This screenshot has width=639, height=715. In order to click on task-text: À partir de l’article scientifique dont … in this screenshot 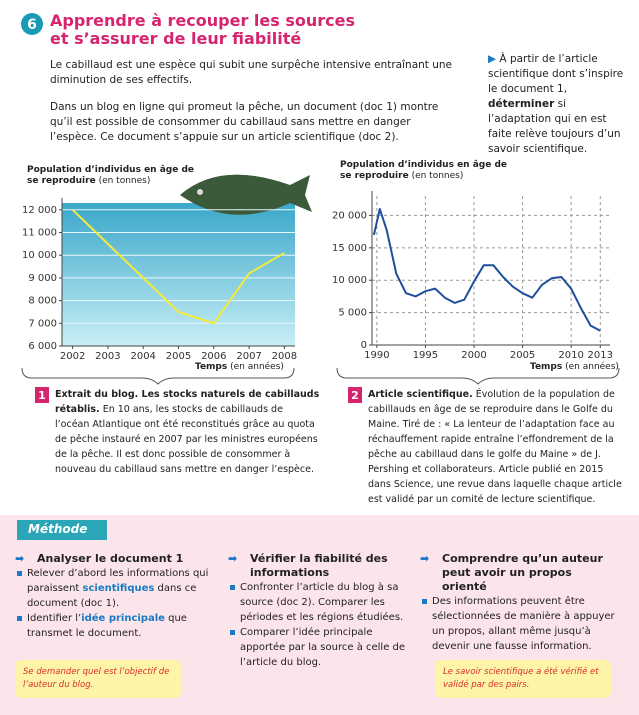, I will do `click(556, 74)`.